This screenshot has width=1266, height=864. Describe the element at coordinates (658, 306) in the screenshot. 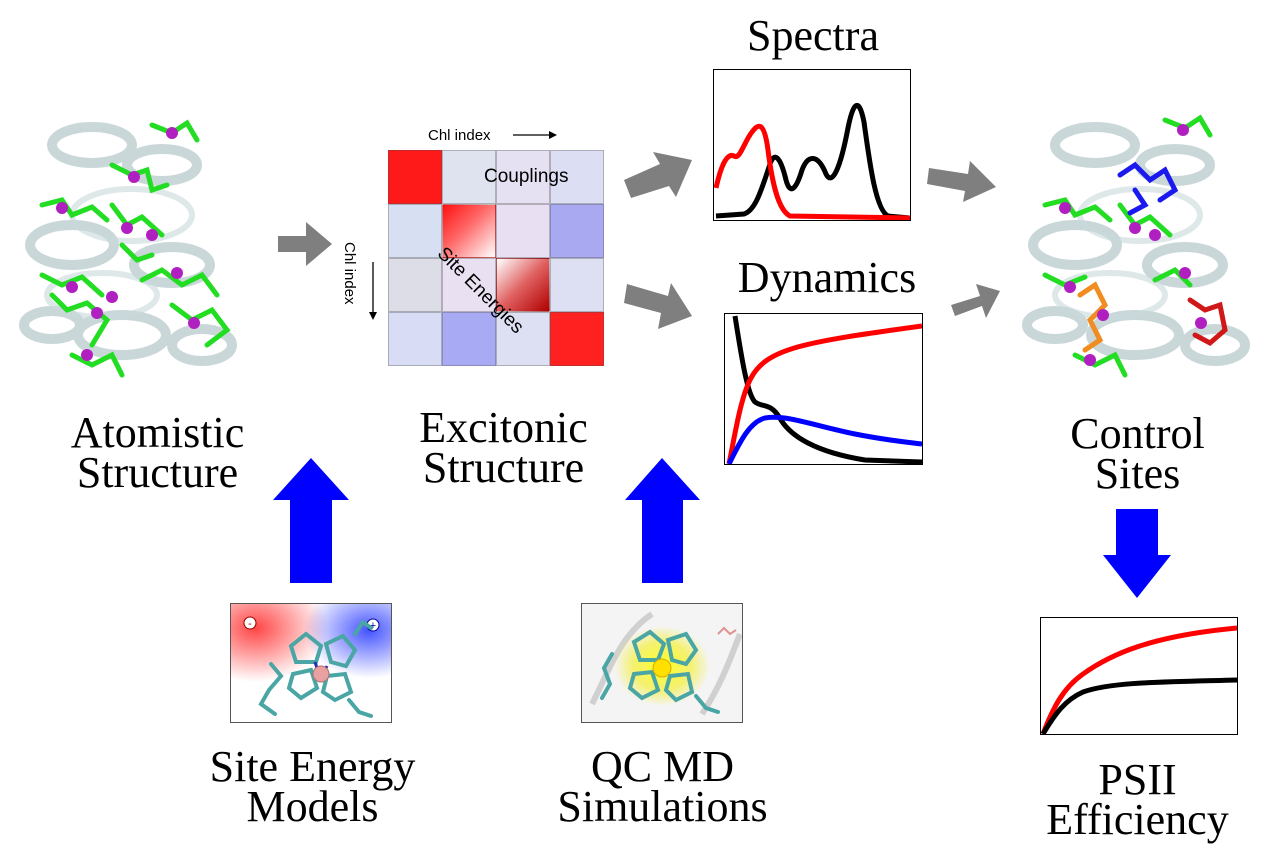

I see `arrow-excitonic-to-dynamics` at that location.